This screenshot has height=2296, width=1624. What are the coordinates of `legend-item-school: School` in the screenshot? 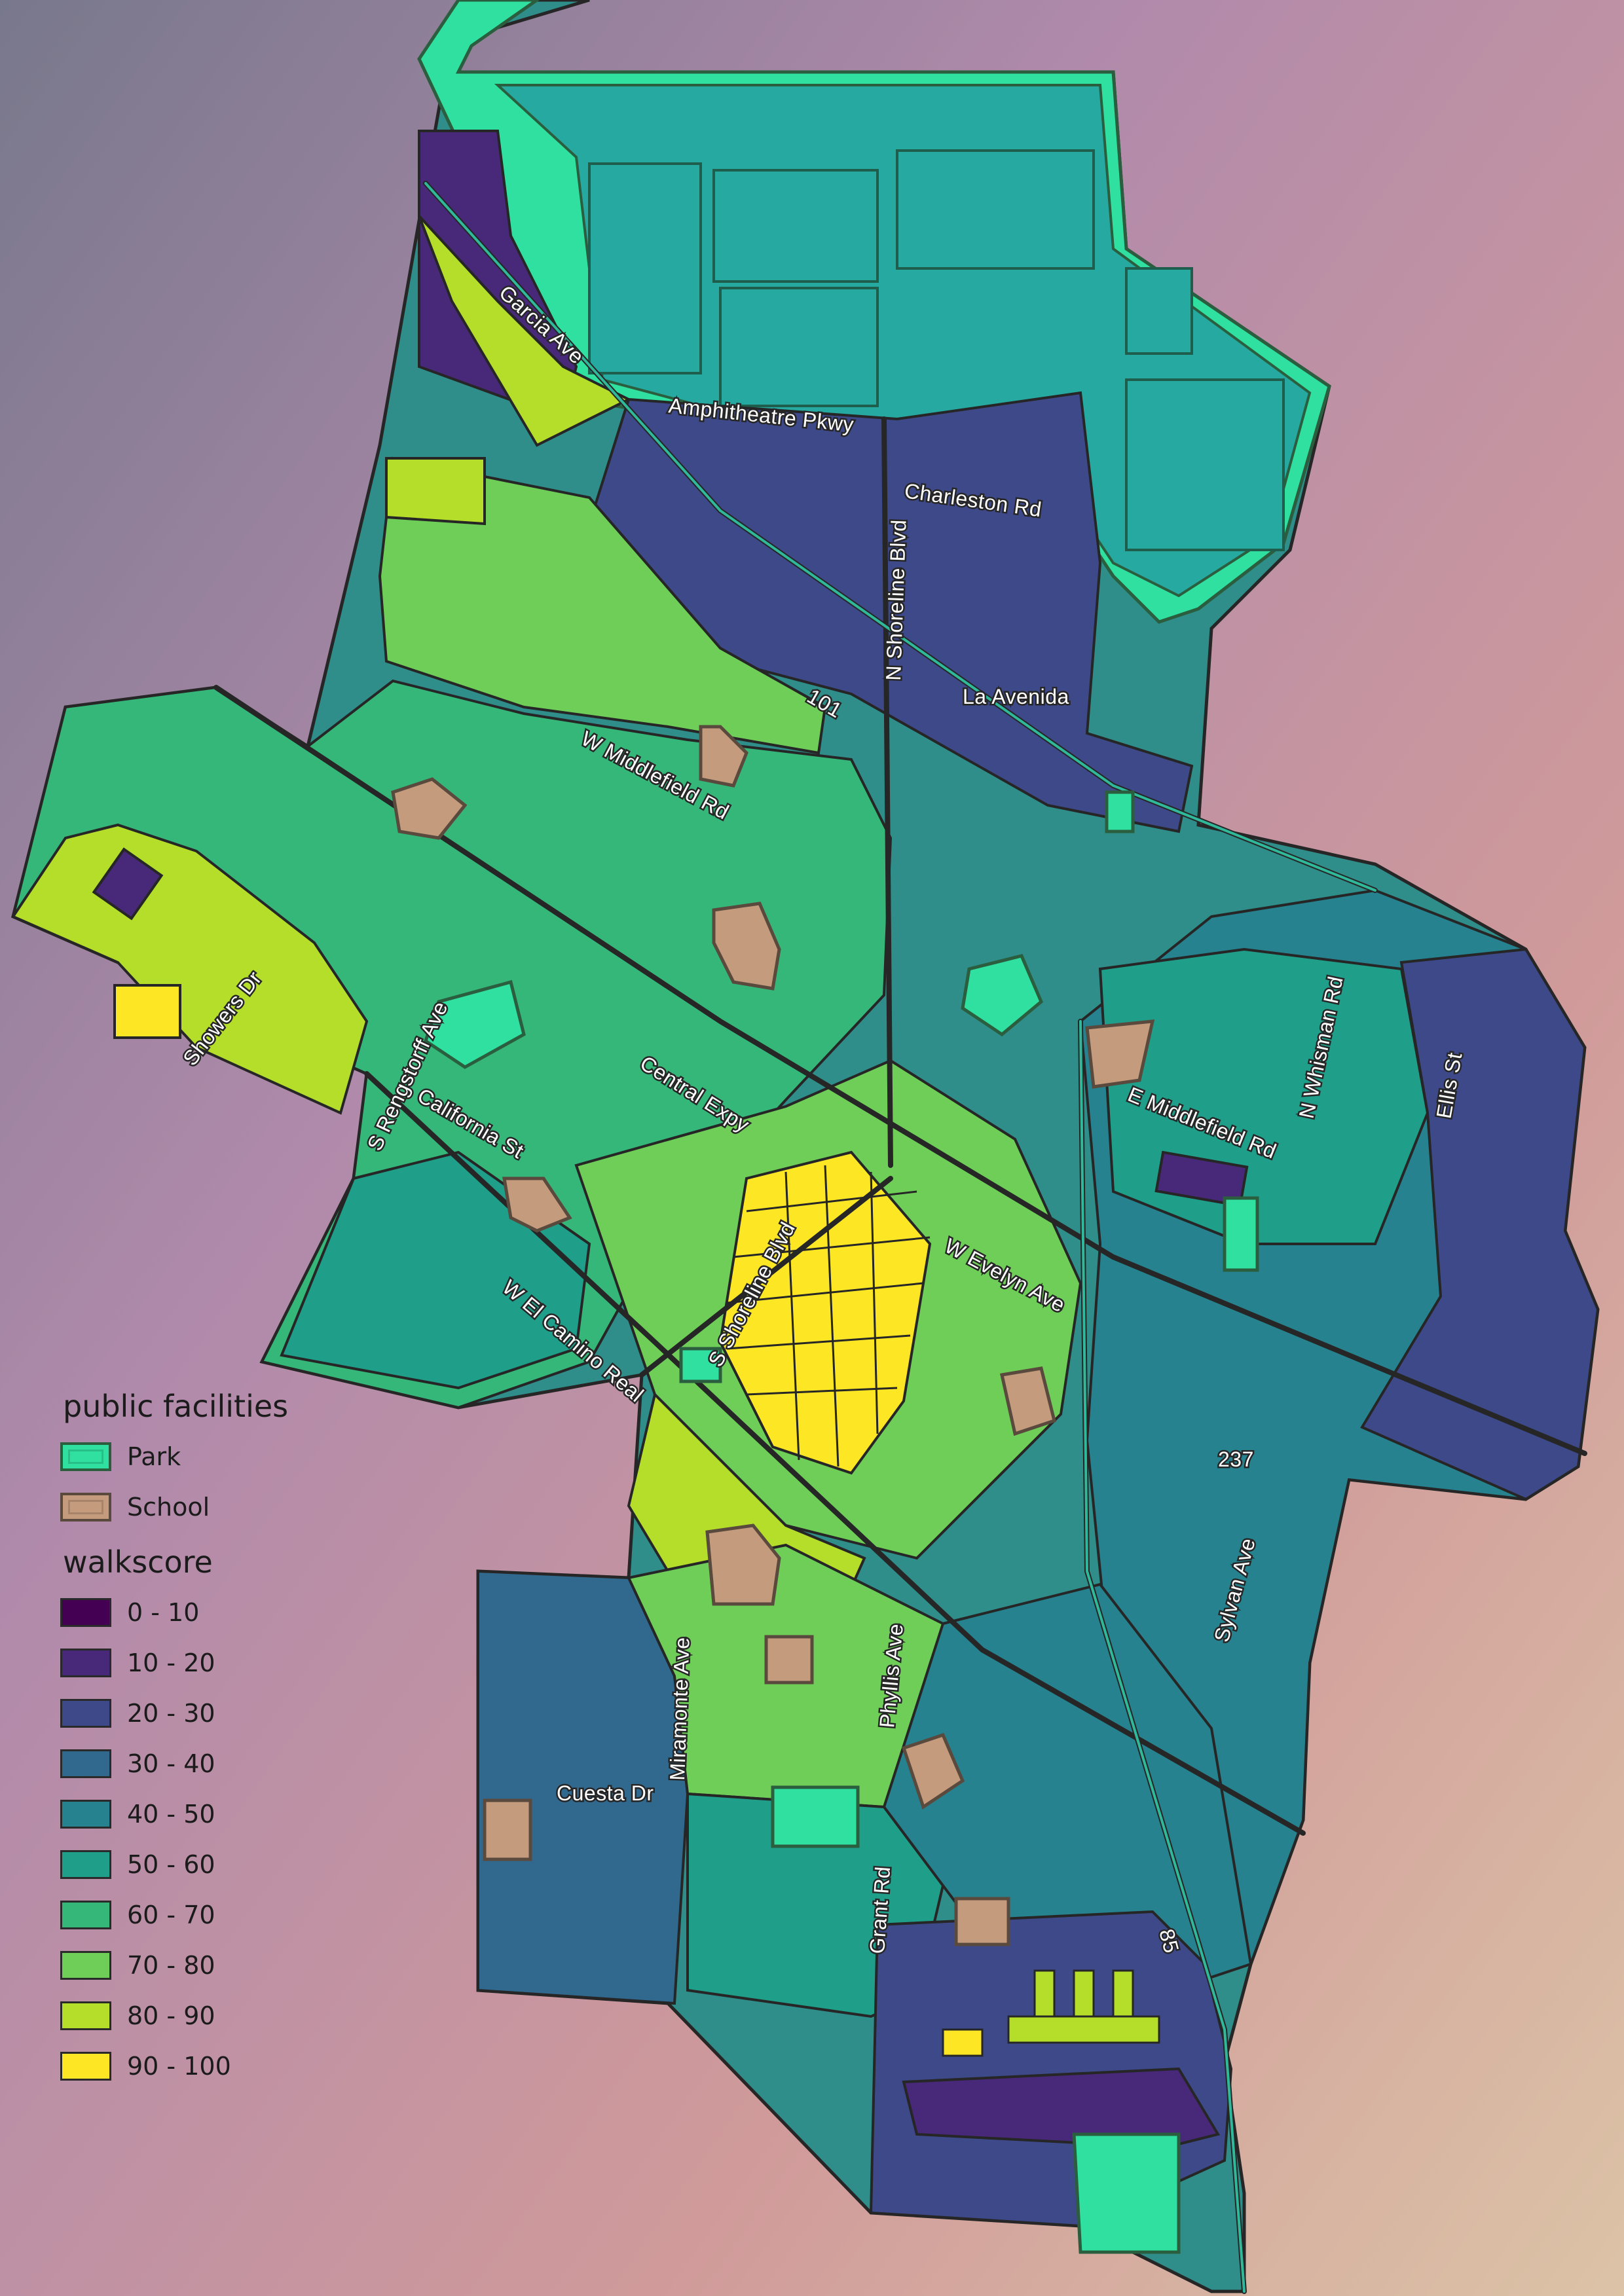 It's located at (197, 1507).